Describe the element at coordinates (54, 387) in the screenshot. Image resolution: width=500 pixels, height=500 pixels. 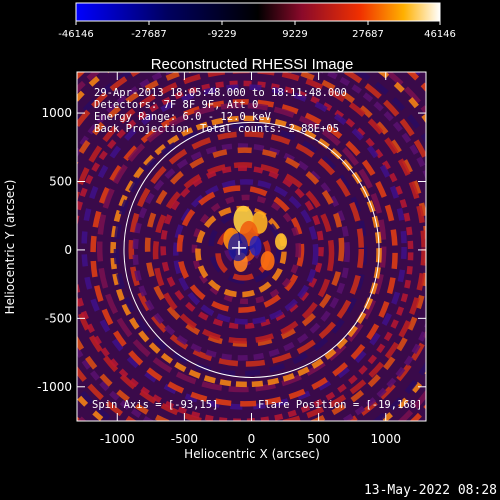
I see `y-tick-label: -1000` at that location.